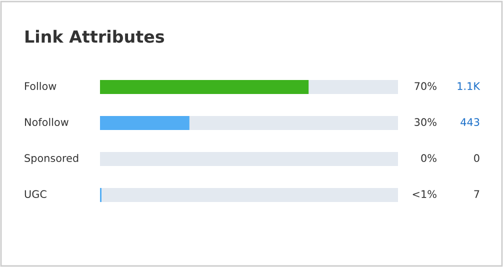 Image resolution: width=504 pixels, height=267 pixels. Describe the element at coordinates (35, 194) in the screenshot. I see `y-tick-label: UGC` at that location.